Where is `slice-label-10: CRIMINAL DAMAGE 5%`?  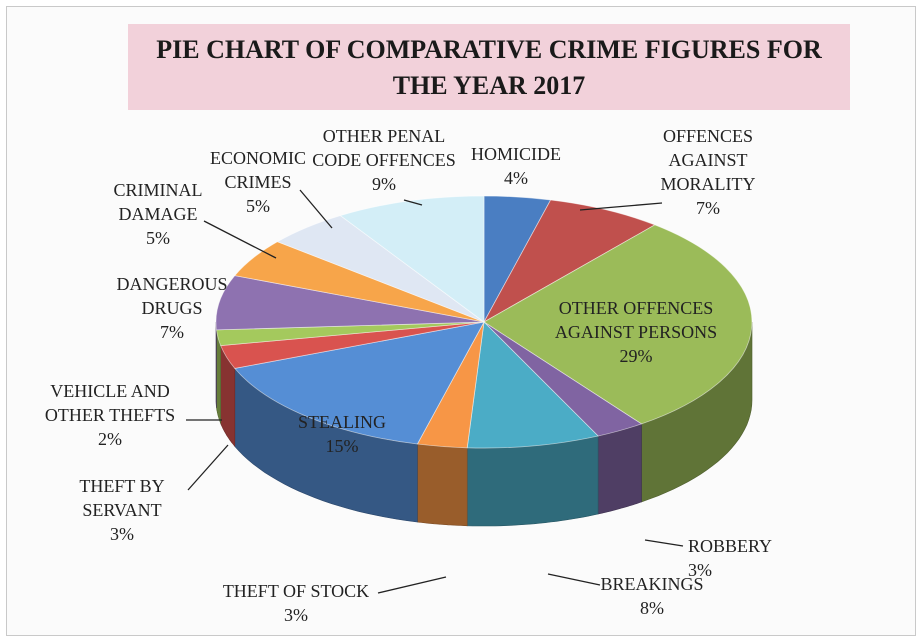
slice-label-10: CRIMINAL DAMAGE 5% is located at coordinates (158, 214).